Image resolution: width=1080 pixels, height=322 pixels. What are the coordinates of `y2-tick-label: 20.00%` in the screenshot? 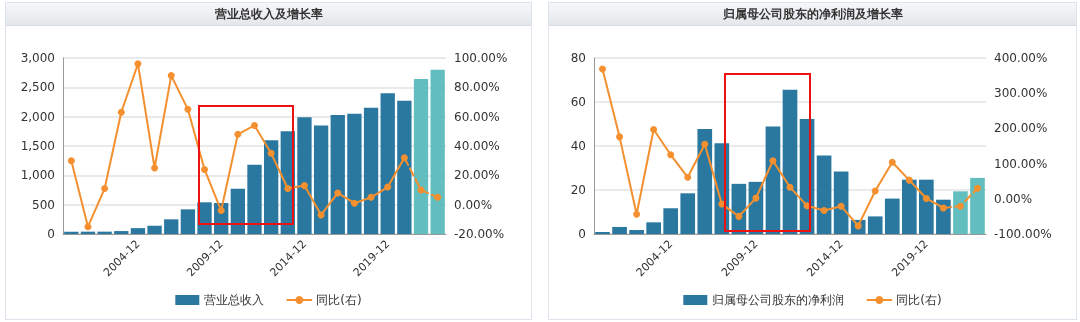 It's located at (477, 175).